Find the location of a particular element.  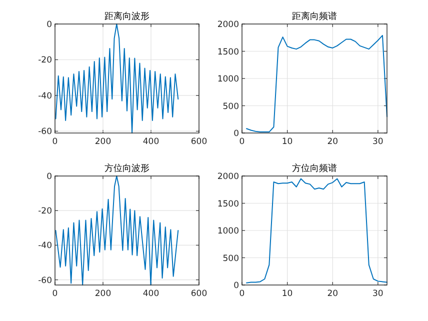

chart-title: 距离向波形 is located at coordinates (127, 16).